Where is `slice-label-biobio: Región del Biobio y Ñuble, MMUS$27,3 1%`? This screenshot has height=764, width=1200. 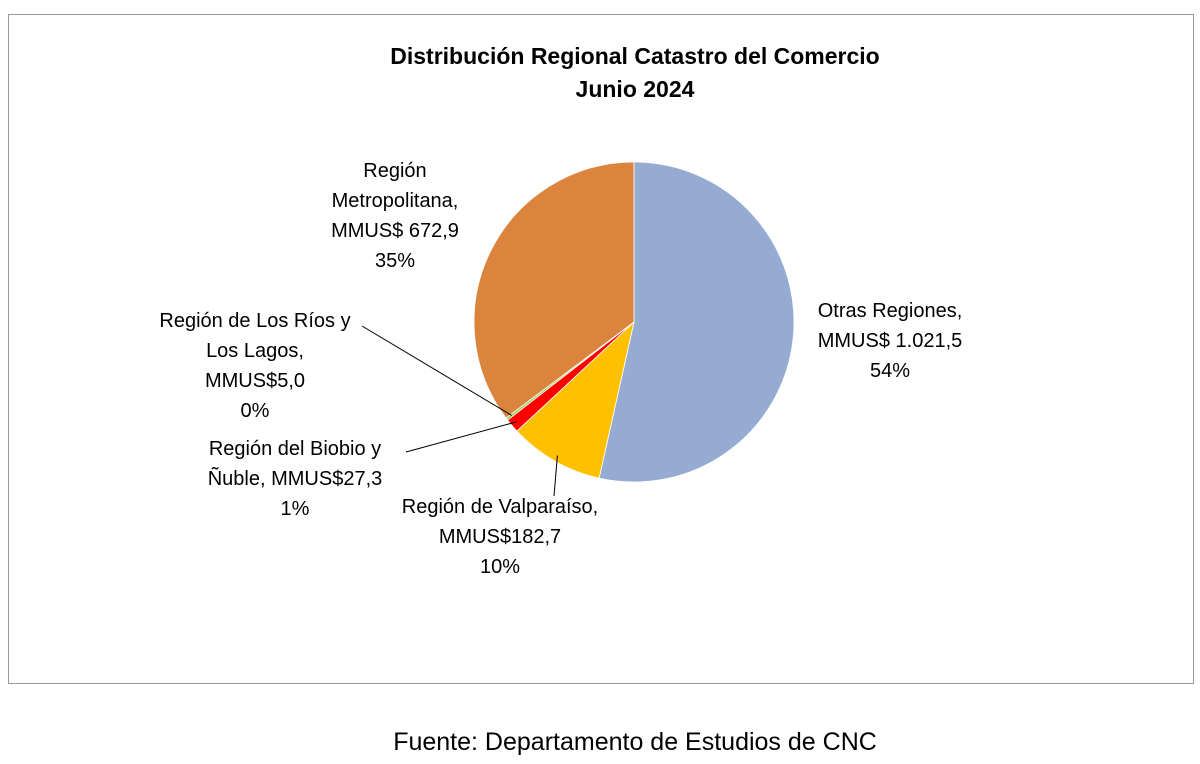
slice-label-biobio: Región del Biobio y Ñuble, MMUS$27,3 1% is located at coordinates (295, 479).